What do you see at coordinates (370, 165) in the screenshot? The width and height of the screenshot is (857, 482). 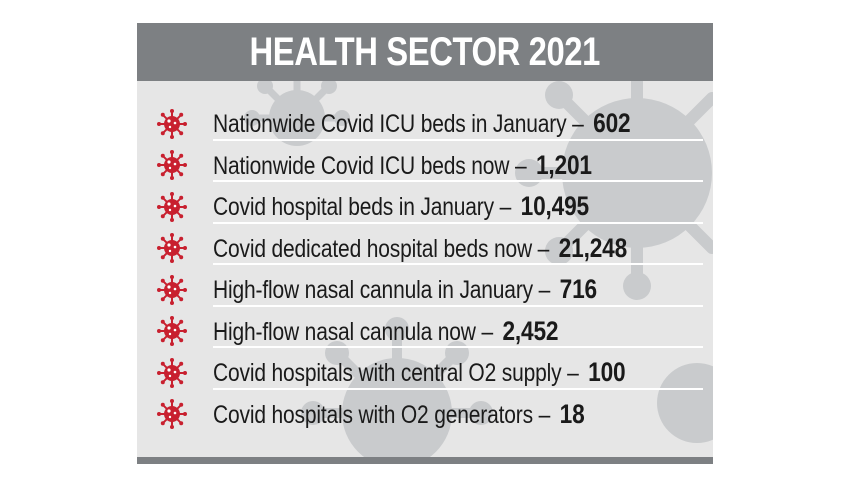 I see `item-label: Nationwide Covid ICU beds now –` at bounding box center [370, 165].